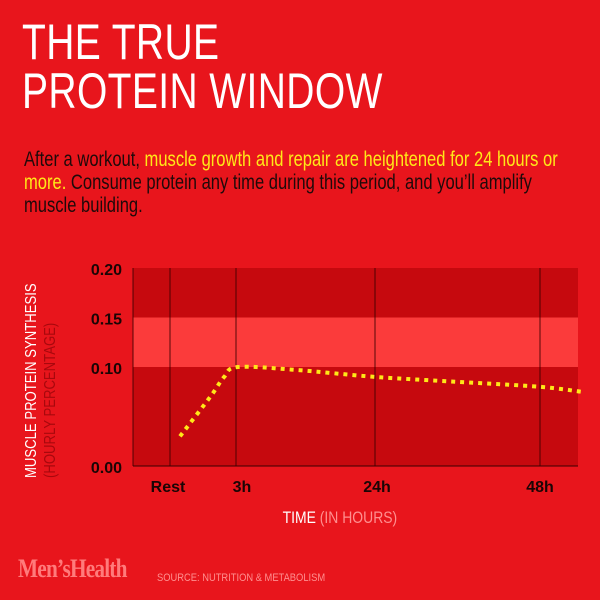 The width and height of the screenshot is (600, 600). I want to click on y-tick-label: 0.10, so click(106, 369).